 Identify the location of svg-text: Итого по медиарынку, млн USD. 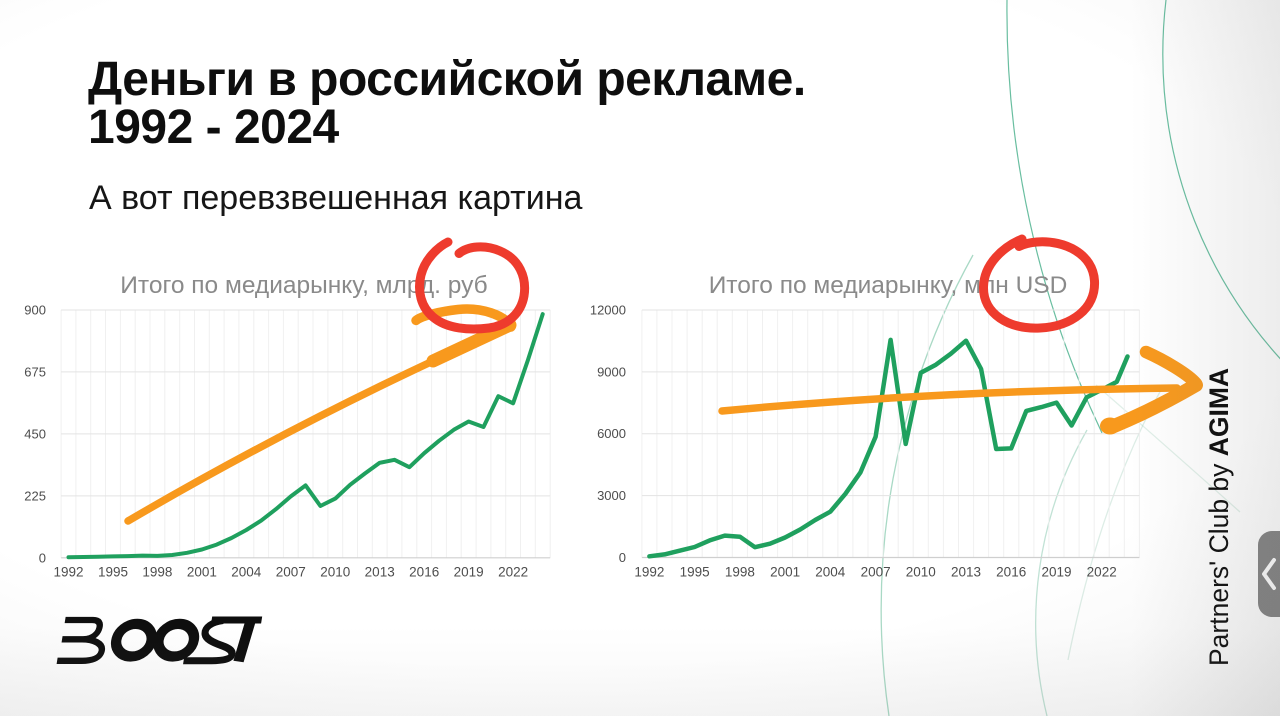
(888, 285).